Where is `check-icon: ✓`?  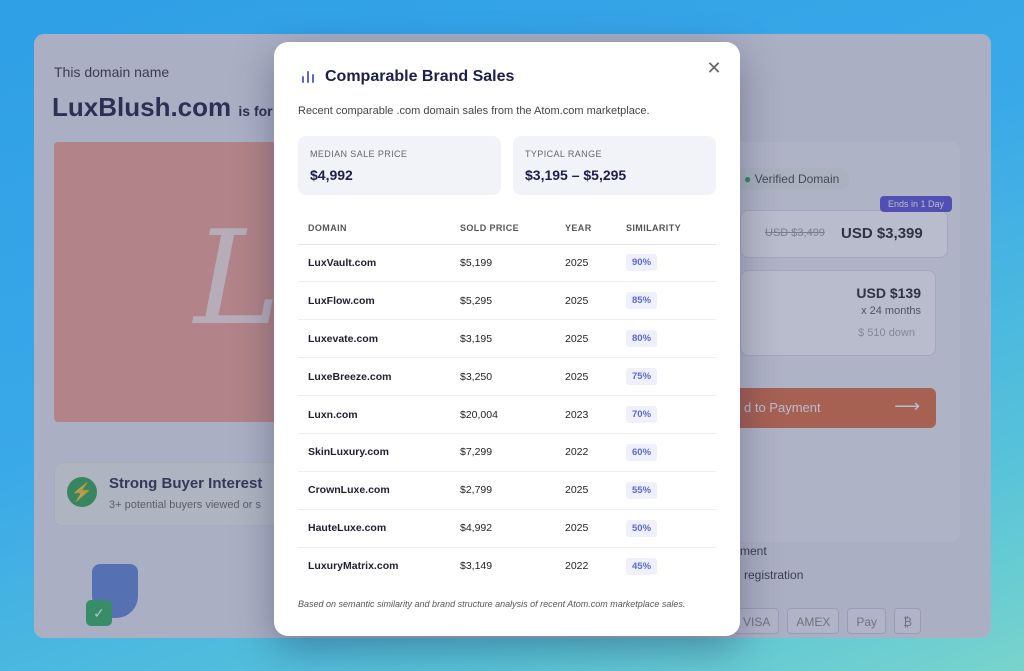 check-icon: ✓ is located at coordinates (99, 613).